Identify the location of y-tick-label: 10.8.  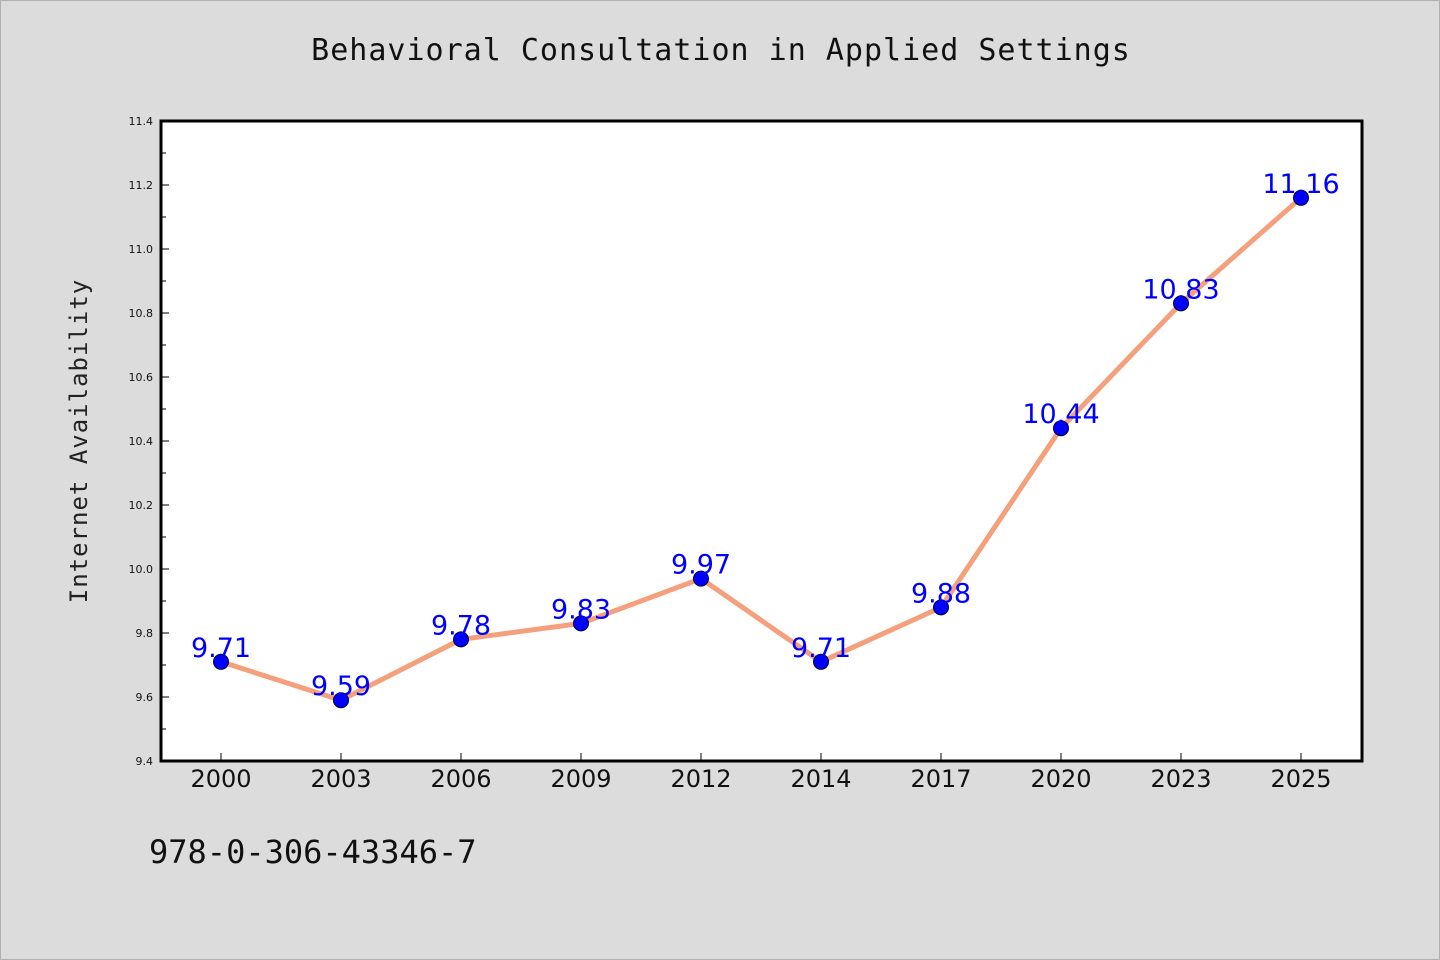
(141, 313).